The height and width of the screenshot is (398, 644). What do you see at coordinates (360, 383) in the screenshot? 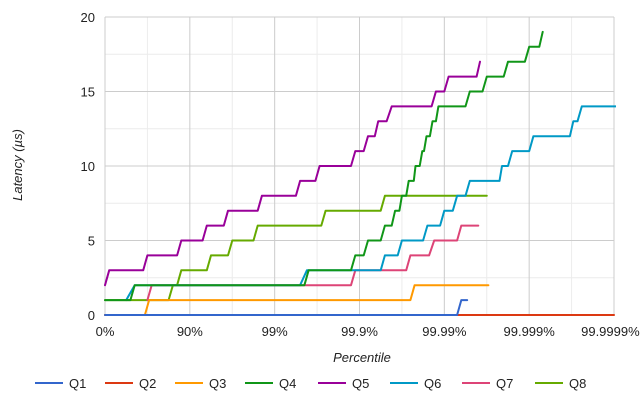
I see `legend-label-q5: Q5` at bounding box center [360, 383].